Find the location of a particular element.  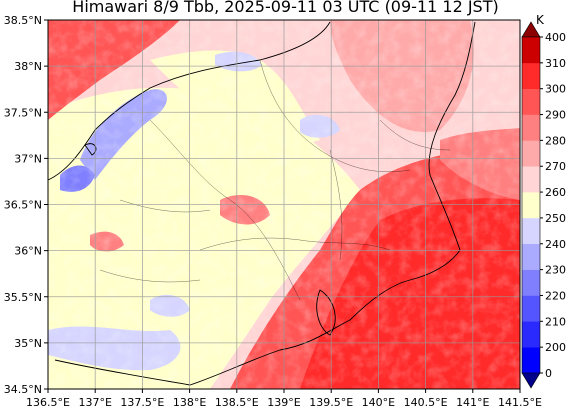

colorbar-extend-low is located at coordinates (531, 380).